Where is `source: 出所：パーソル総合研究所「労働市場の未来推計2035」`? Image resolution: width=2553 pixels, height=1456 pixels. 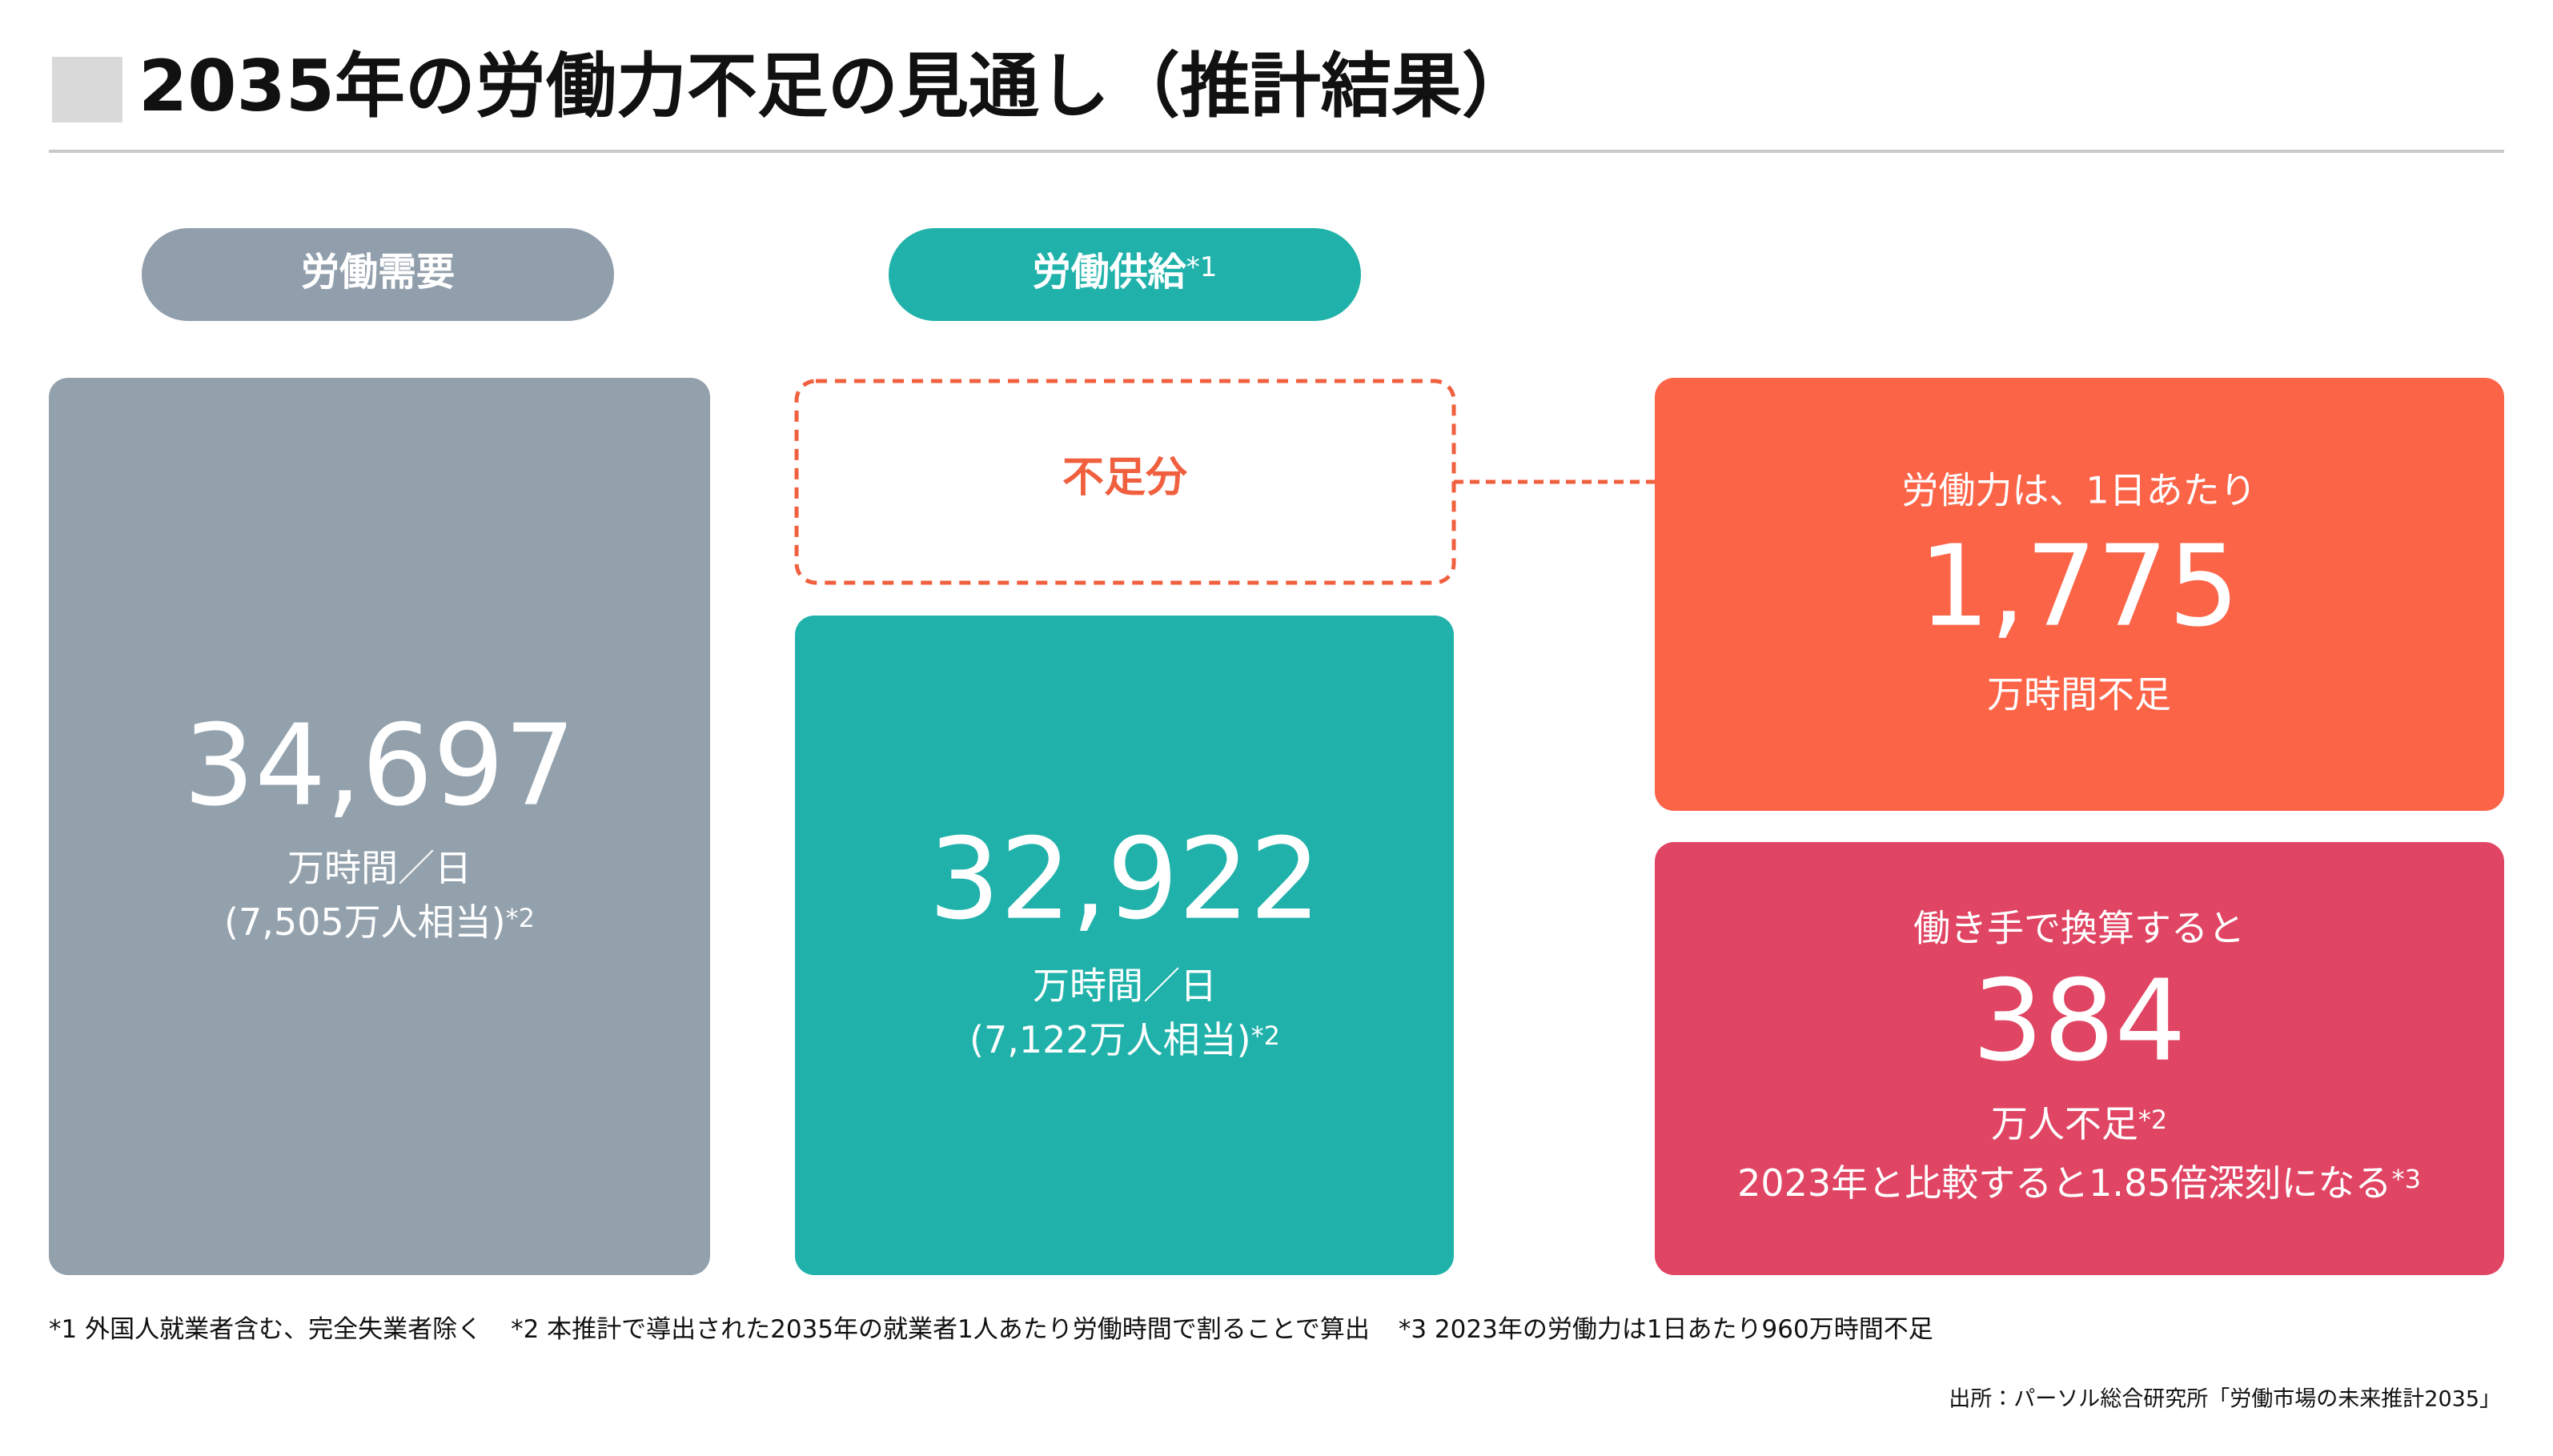
source: 出所：パーソル総合研究所「労働市場の未来推計2035」 is located at coordinates (2225, 1399).